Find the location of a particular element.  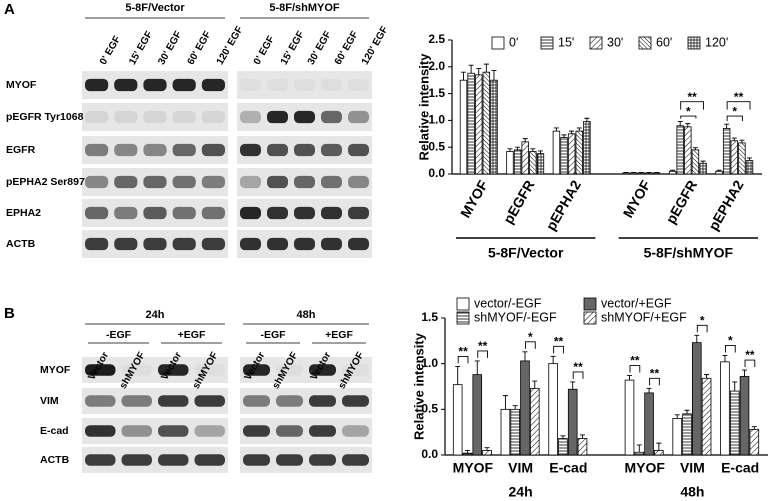

row-label: EPHA2 is located at coordinates (23, 213).